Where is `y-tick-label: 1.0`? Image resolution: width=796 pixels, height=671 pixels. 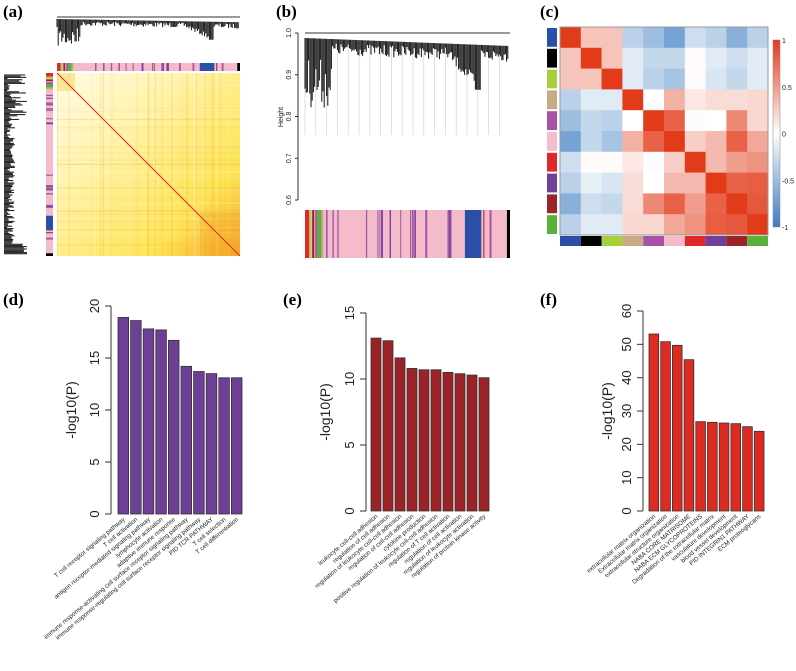
y-tick-label: 1.0 is located at coordinates (289, 33).